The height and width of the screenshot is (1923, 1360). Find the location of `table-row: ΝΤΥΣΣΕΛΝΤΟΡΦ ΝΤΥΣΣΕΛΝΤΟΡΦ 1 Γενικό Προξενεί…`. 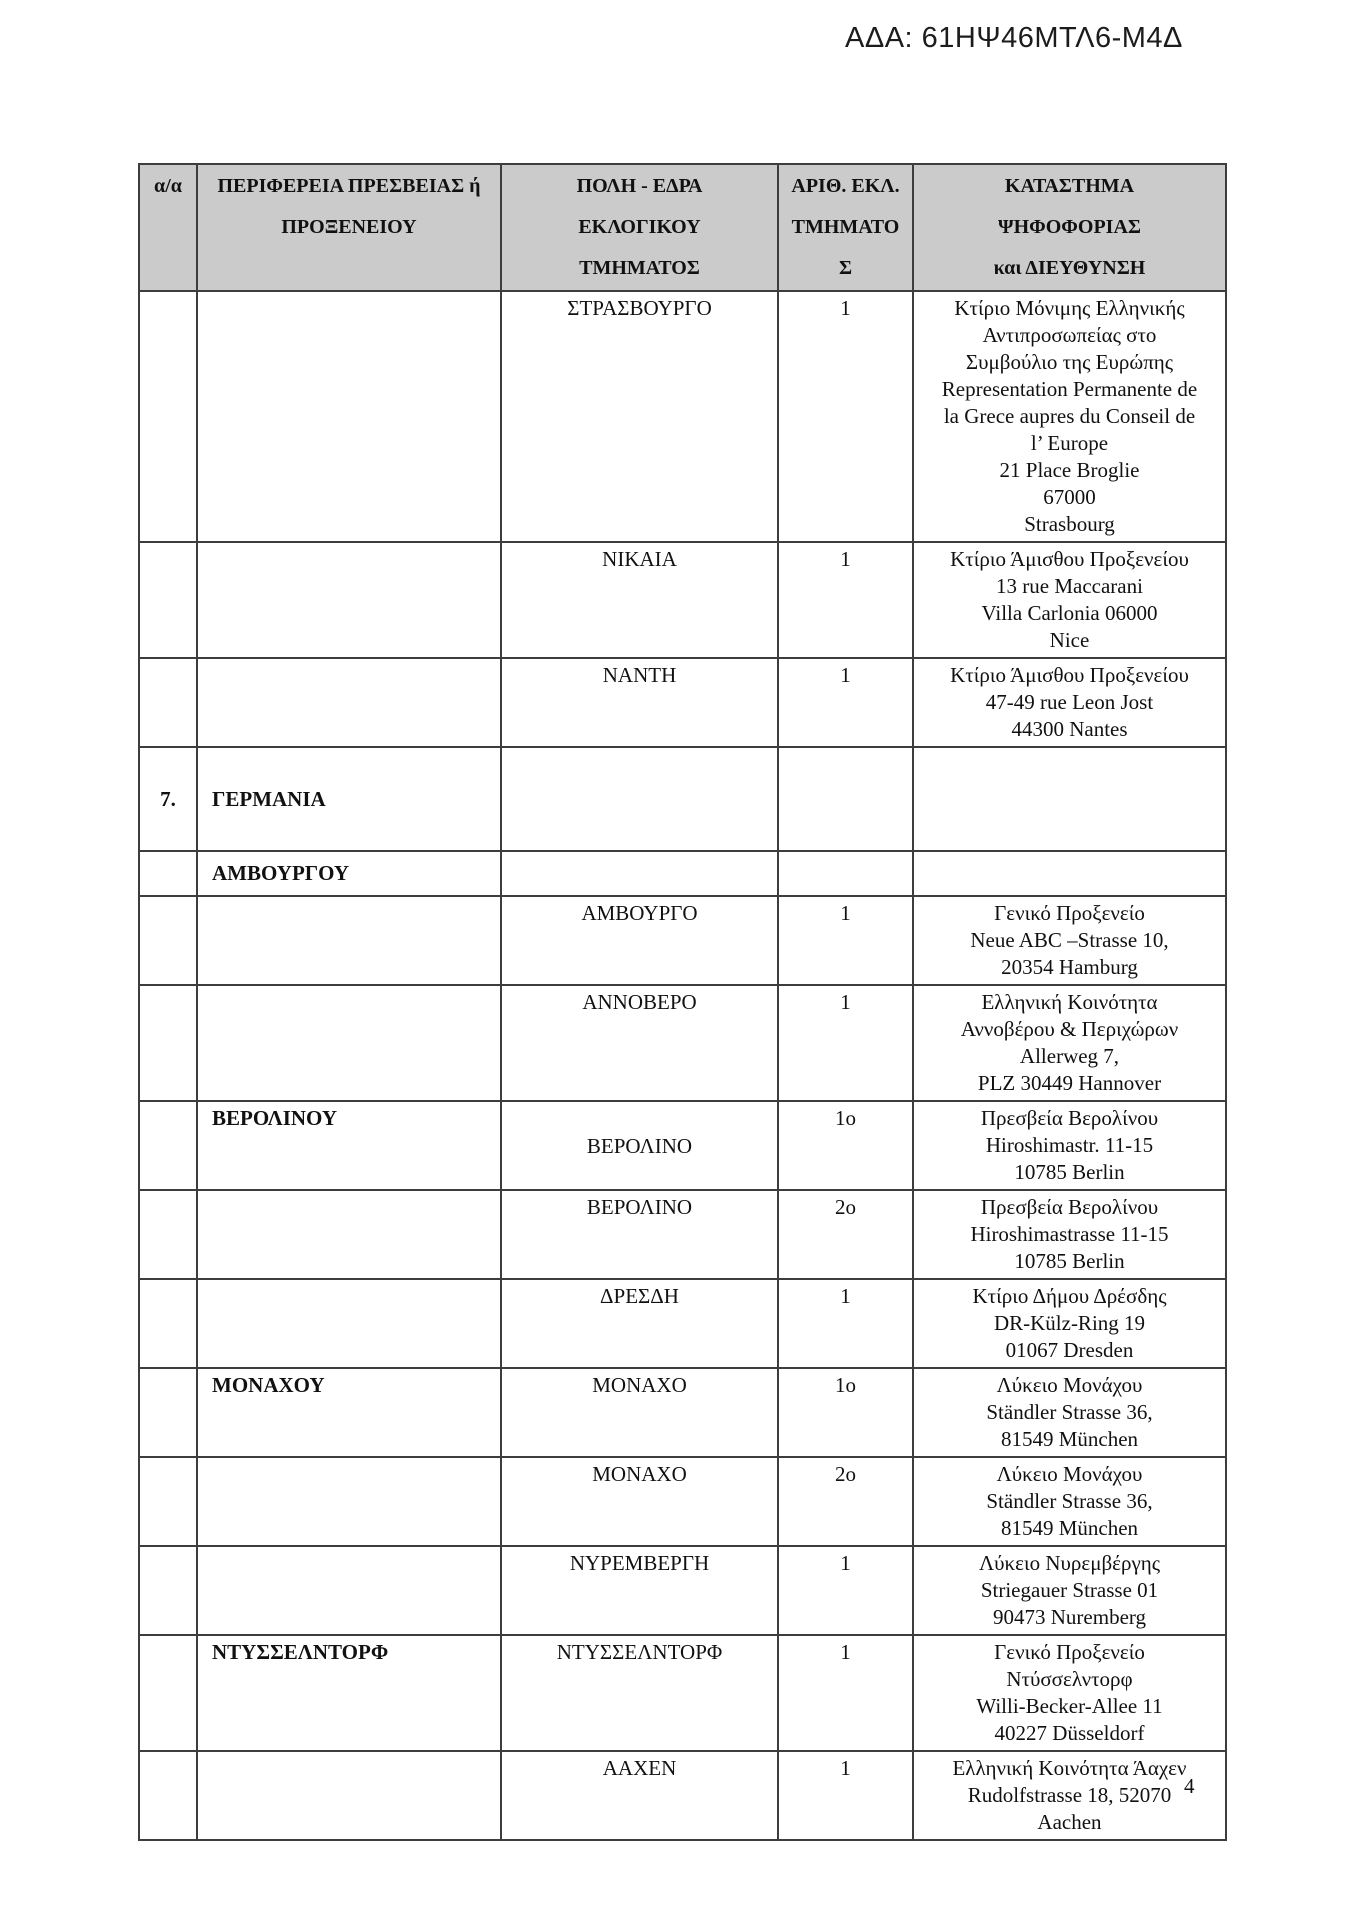

table-row: ΝΤΥΣΣΕΛΝΤΟΡΦ ΝΤΥΣΣΕΛΝΤΟΡΦ 1 Γενικό Προξενεί… is located at coordinates (682, 1693).